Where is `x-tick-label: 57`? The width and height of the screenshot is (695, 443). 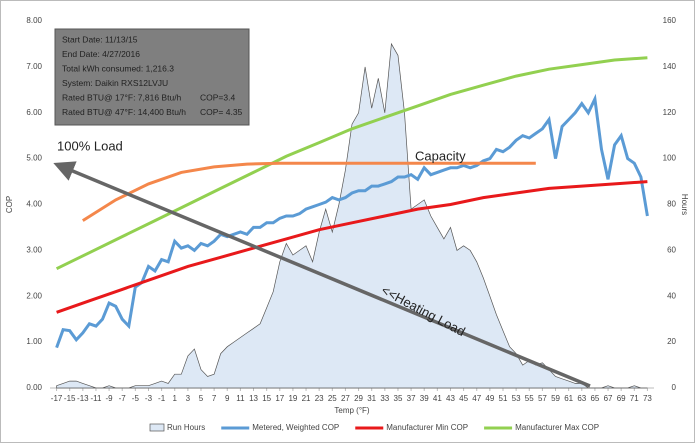 x-tick-label: 57 is located at coordinates (542, 398).